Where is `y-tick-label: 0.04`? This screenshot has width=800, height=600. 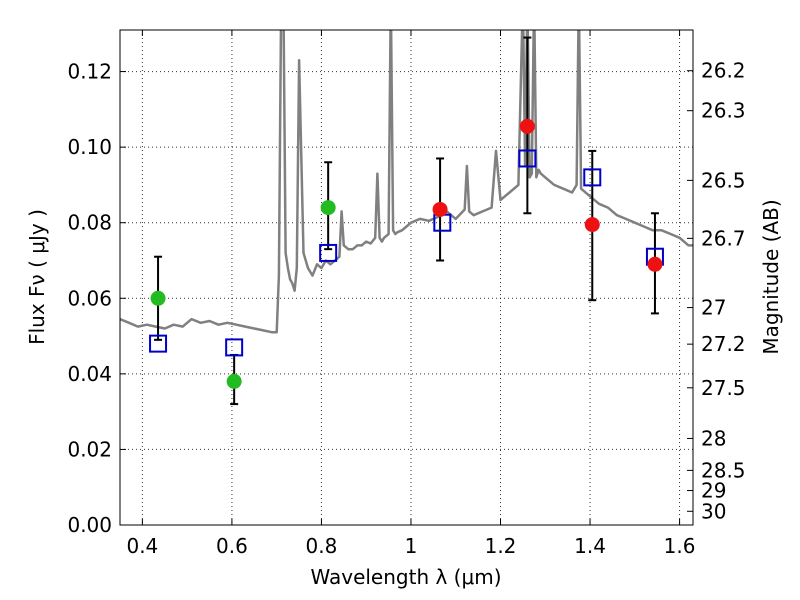
y-tick-label: 0.04 is located at coordinates (89, 374).